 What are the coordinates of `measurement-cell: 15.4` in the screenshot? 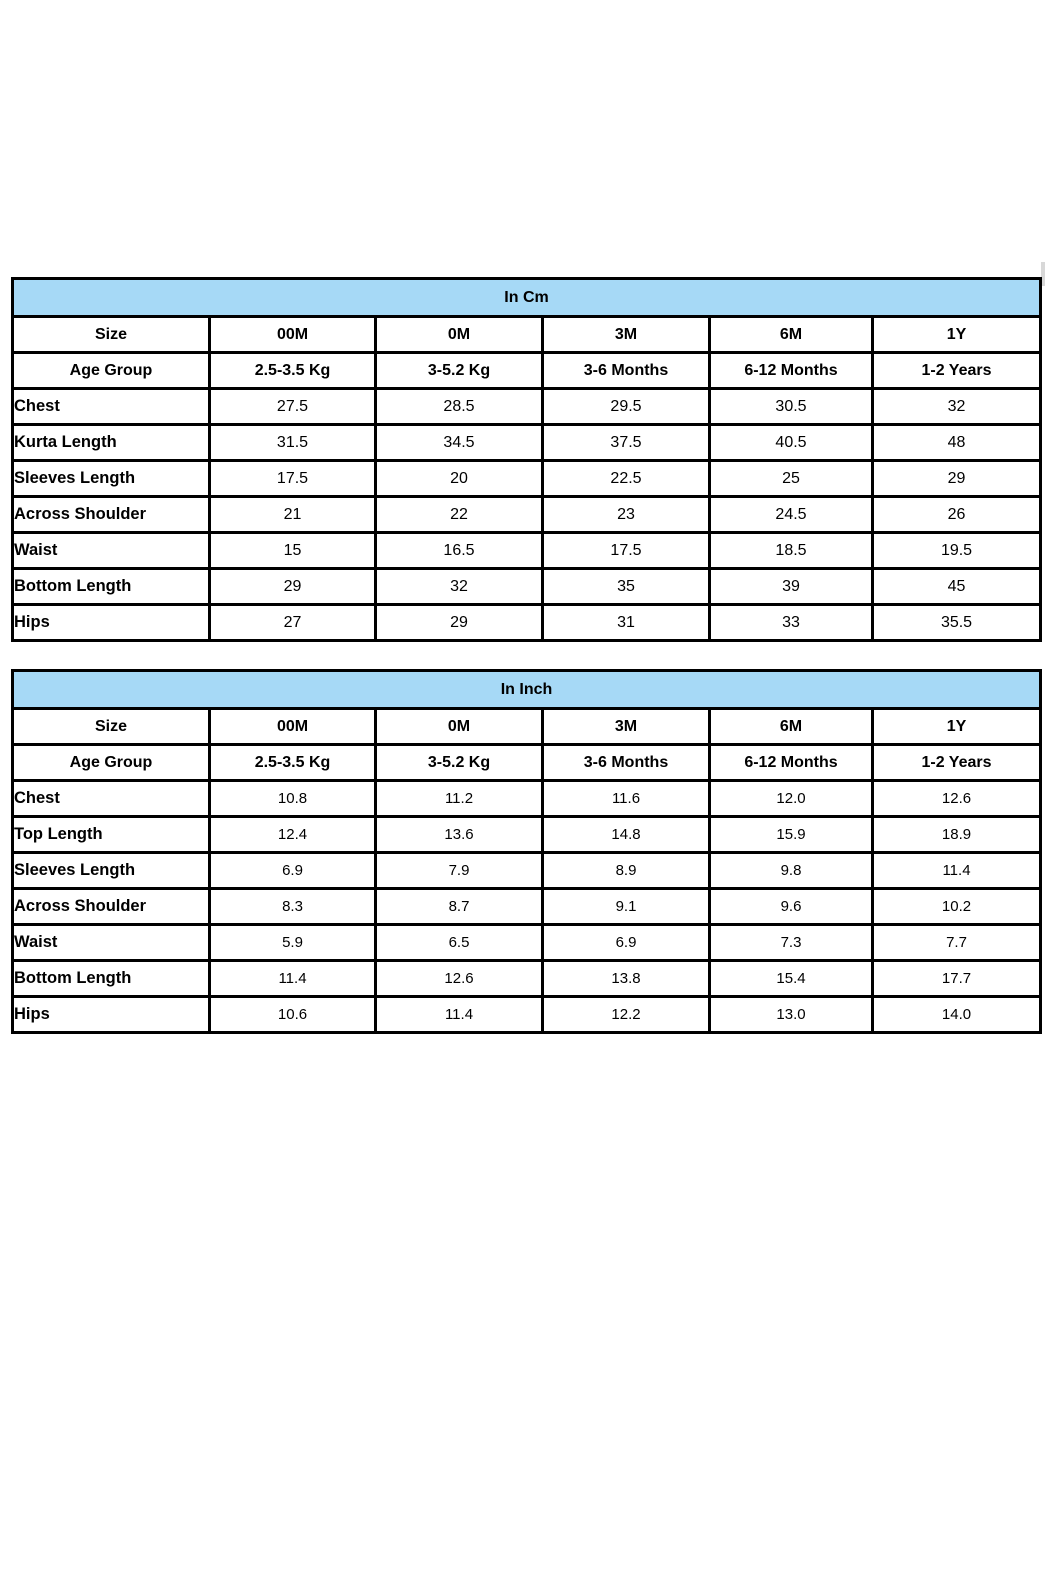 It's located at (791, 978).